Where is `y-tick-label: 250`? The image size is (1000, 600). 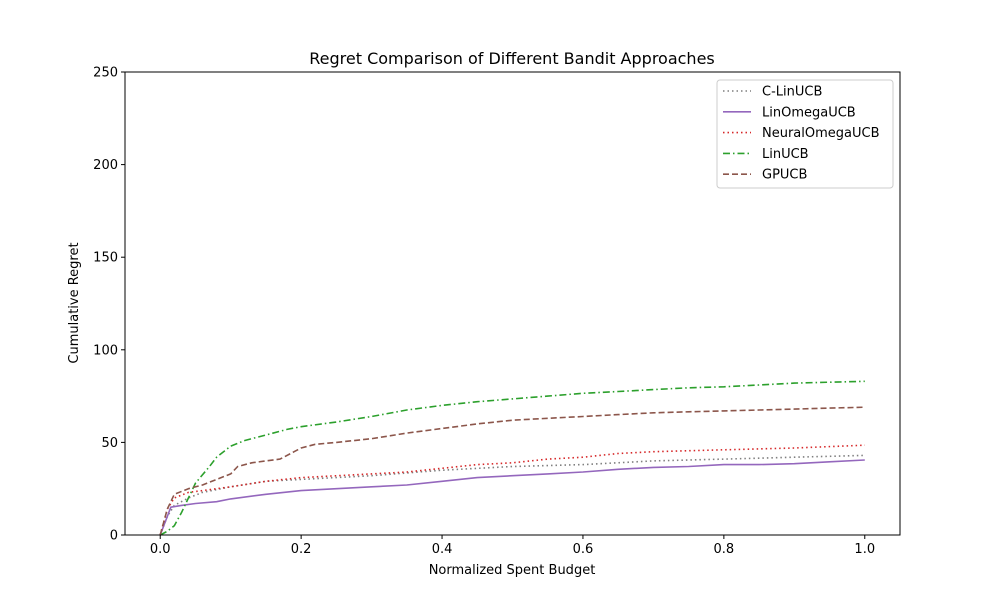 y-tick-label: 250 is located at coordinates (105, 73).